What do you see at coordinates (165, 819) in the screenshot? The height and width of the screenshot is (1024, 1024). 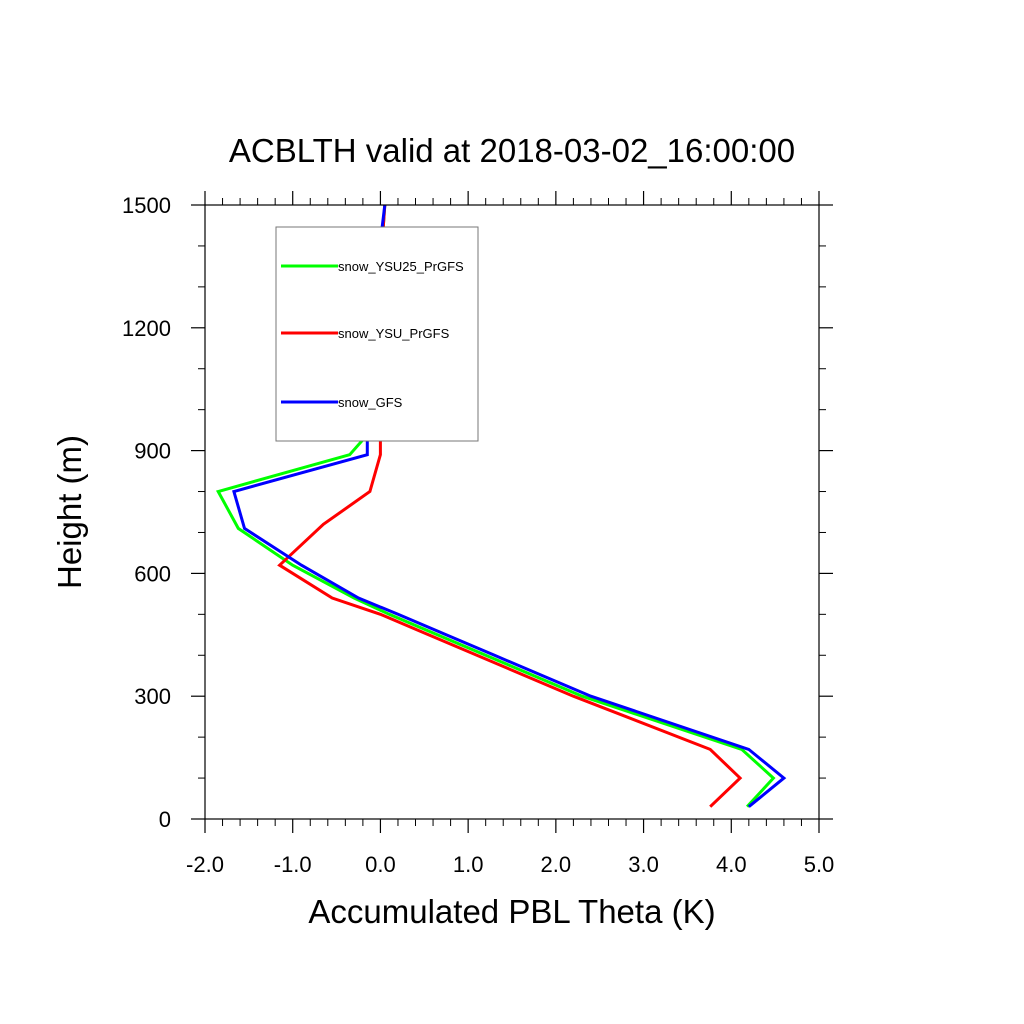 I see `y-tick-label: 0` at bounding box center [165, 819].